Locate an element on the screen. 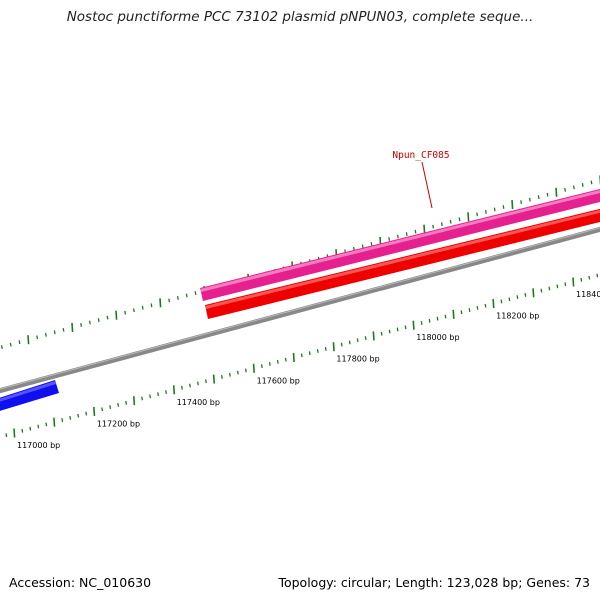  tick-label: 117400 bp is located at coordinates (198, 402).